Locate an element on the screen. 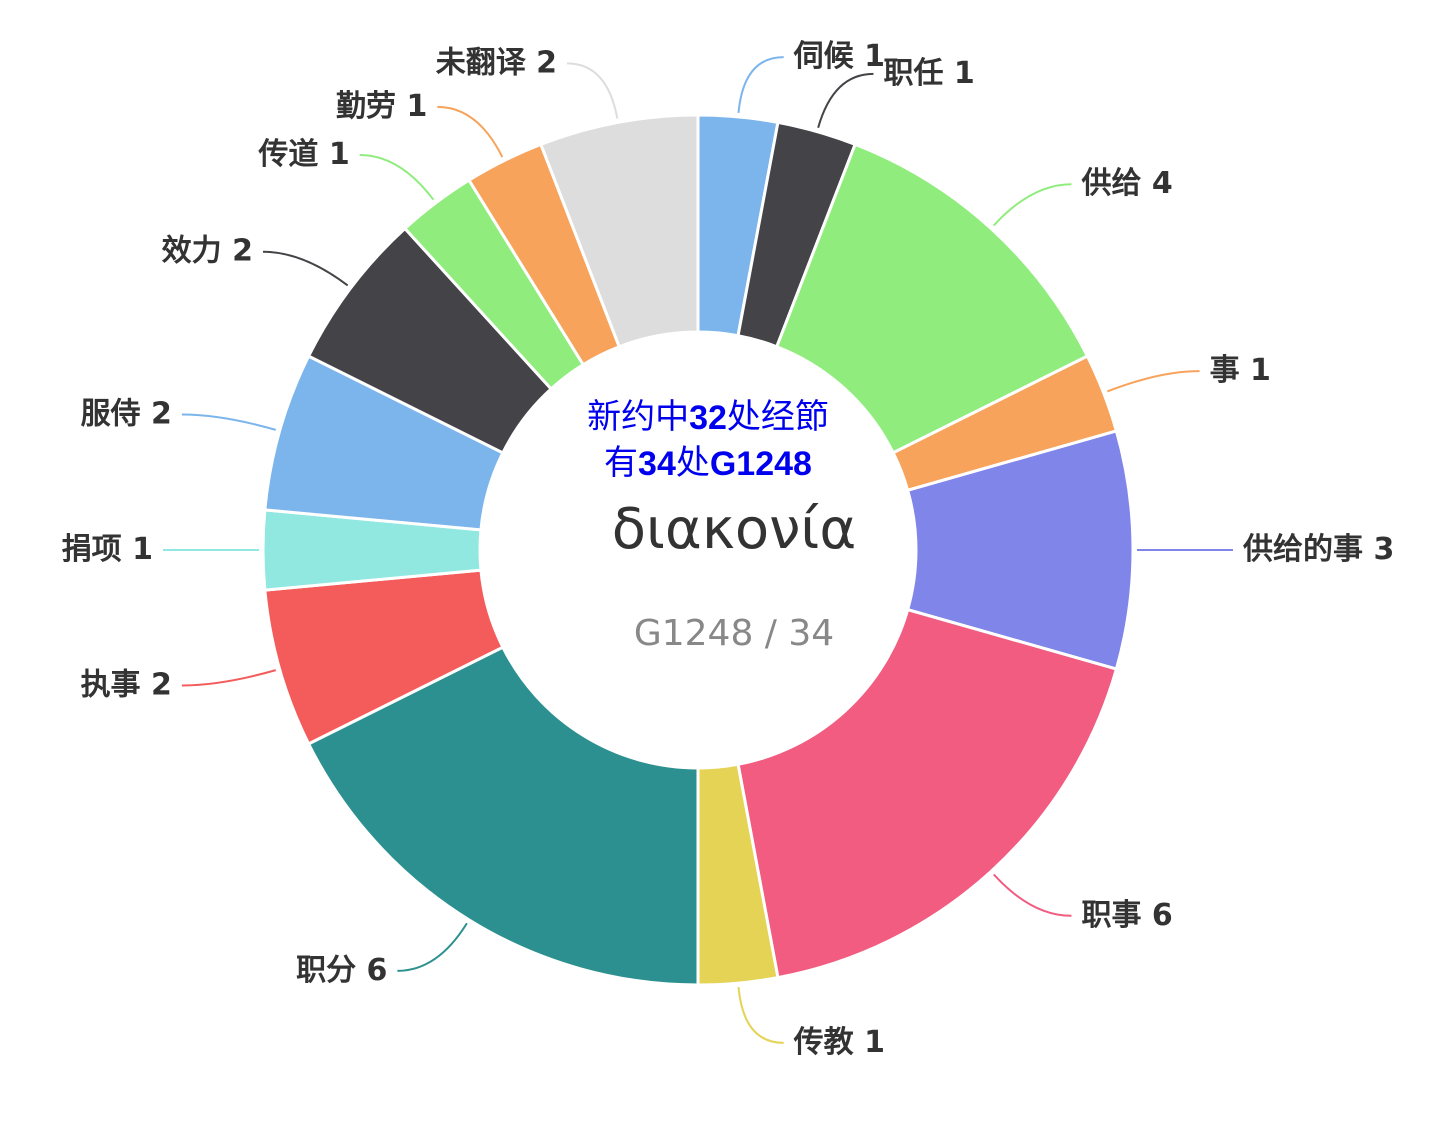 The image size is (1454, 1129). label-value: 4 is located at coordinates (1162, 183).